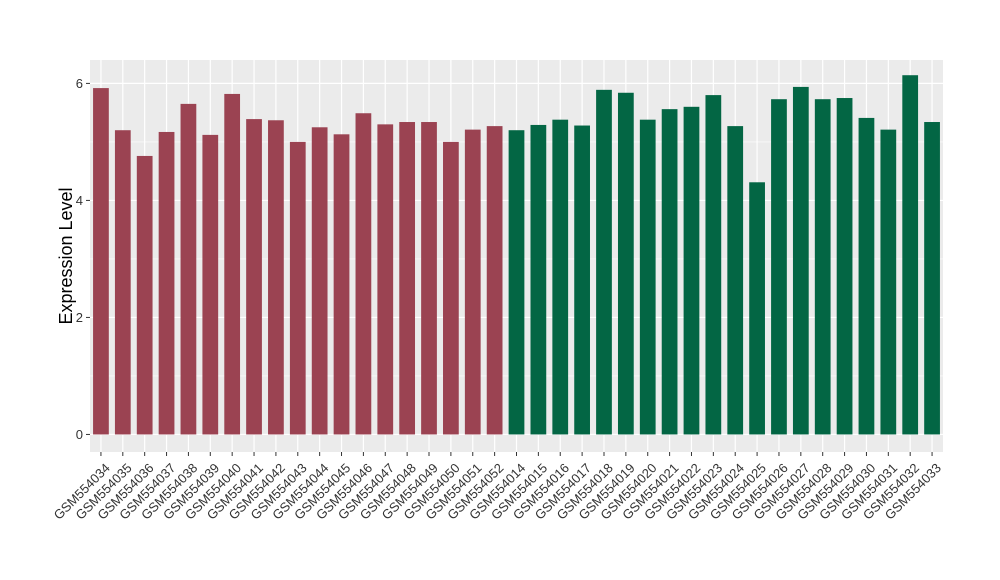 The image size is (1000, 580). Describe the element at coordinates (144, 295) in the screenshot. I see `bar-GSM554036` at that location.